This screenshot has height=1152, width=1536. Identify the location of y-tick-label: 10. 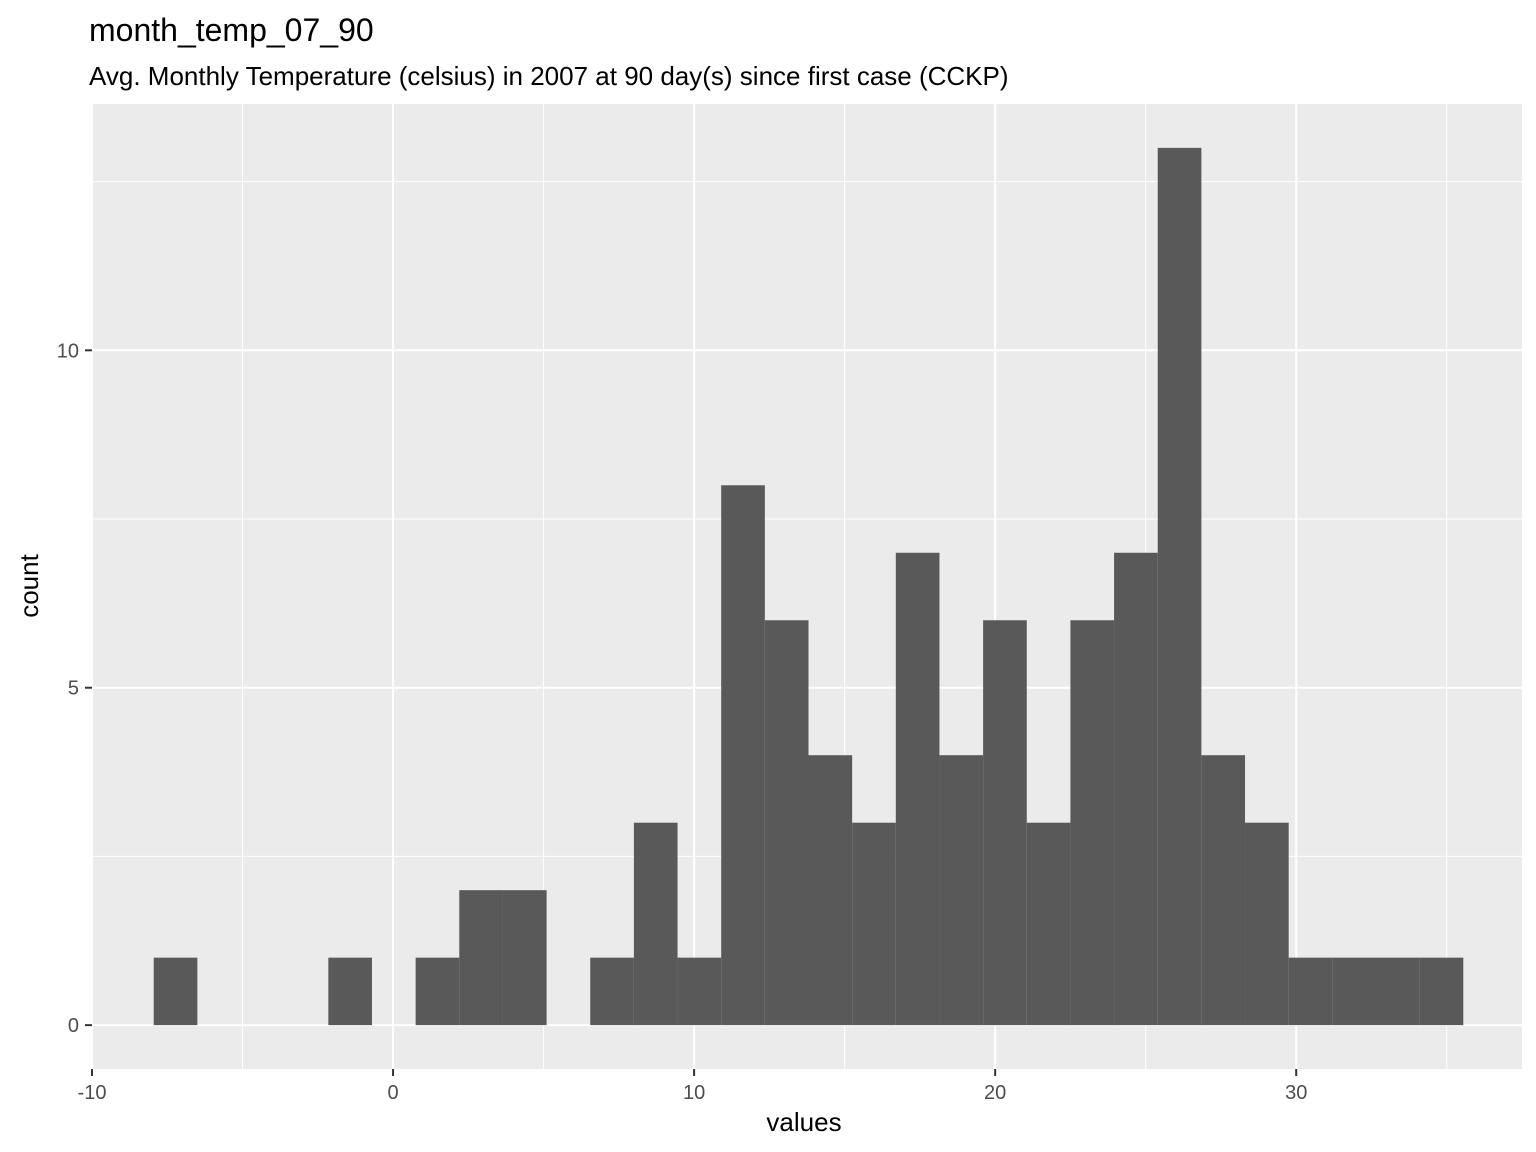
(68, 351).